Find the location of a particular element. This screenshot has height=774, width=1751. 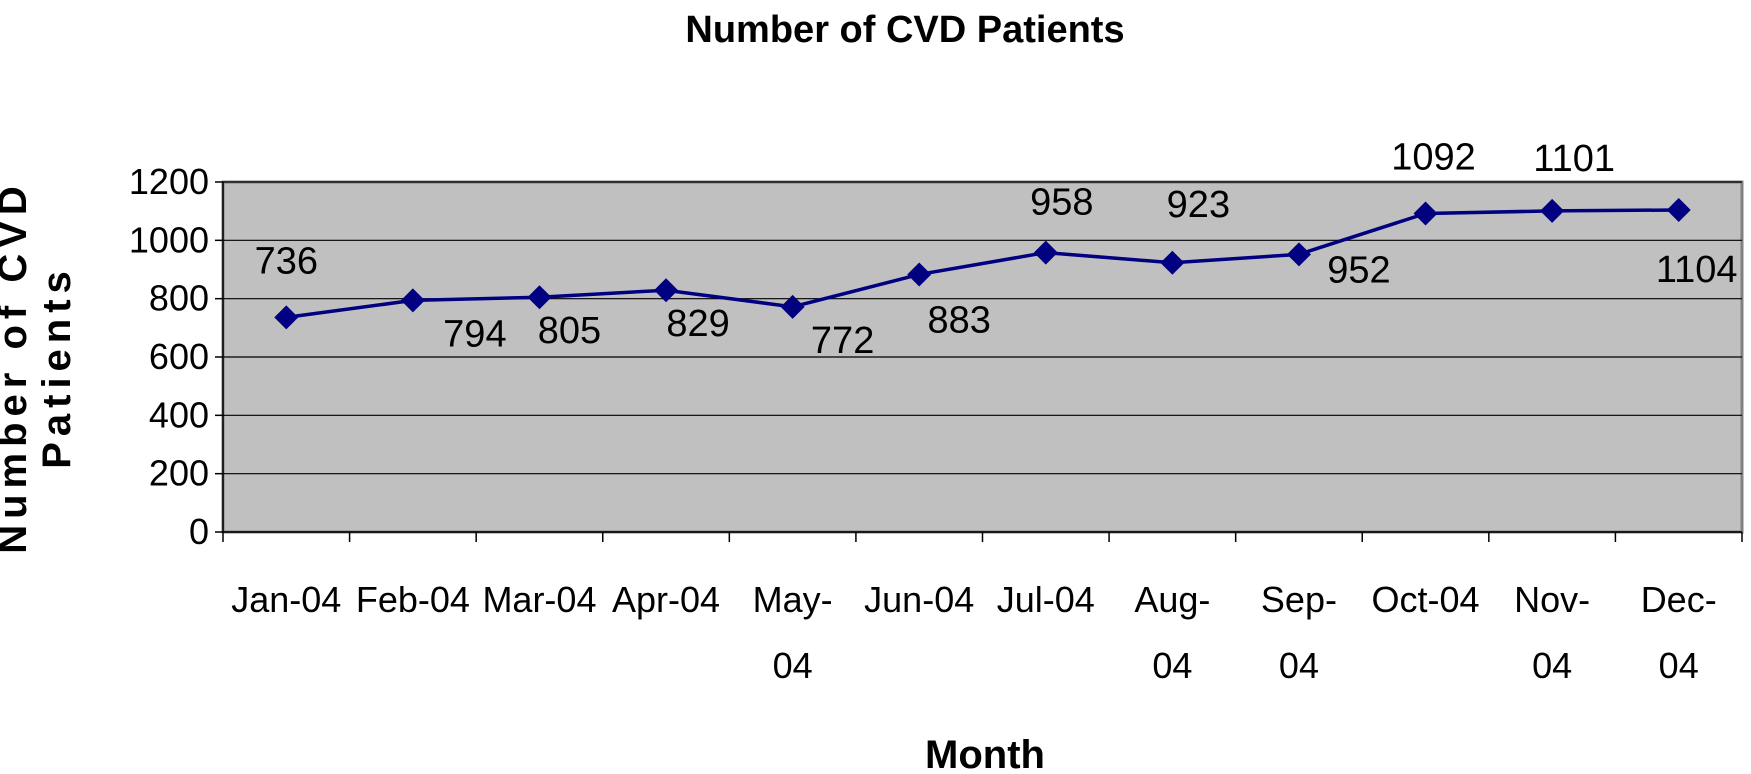

x-axis-title: Month is located at coordinates (985, 753).